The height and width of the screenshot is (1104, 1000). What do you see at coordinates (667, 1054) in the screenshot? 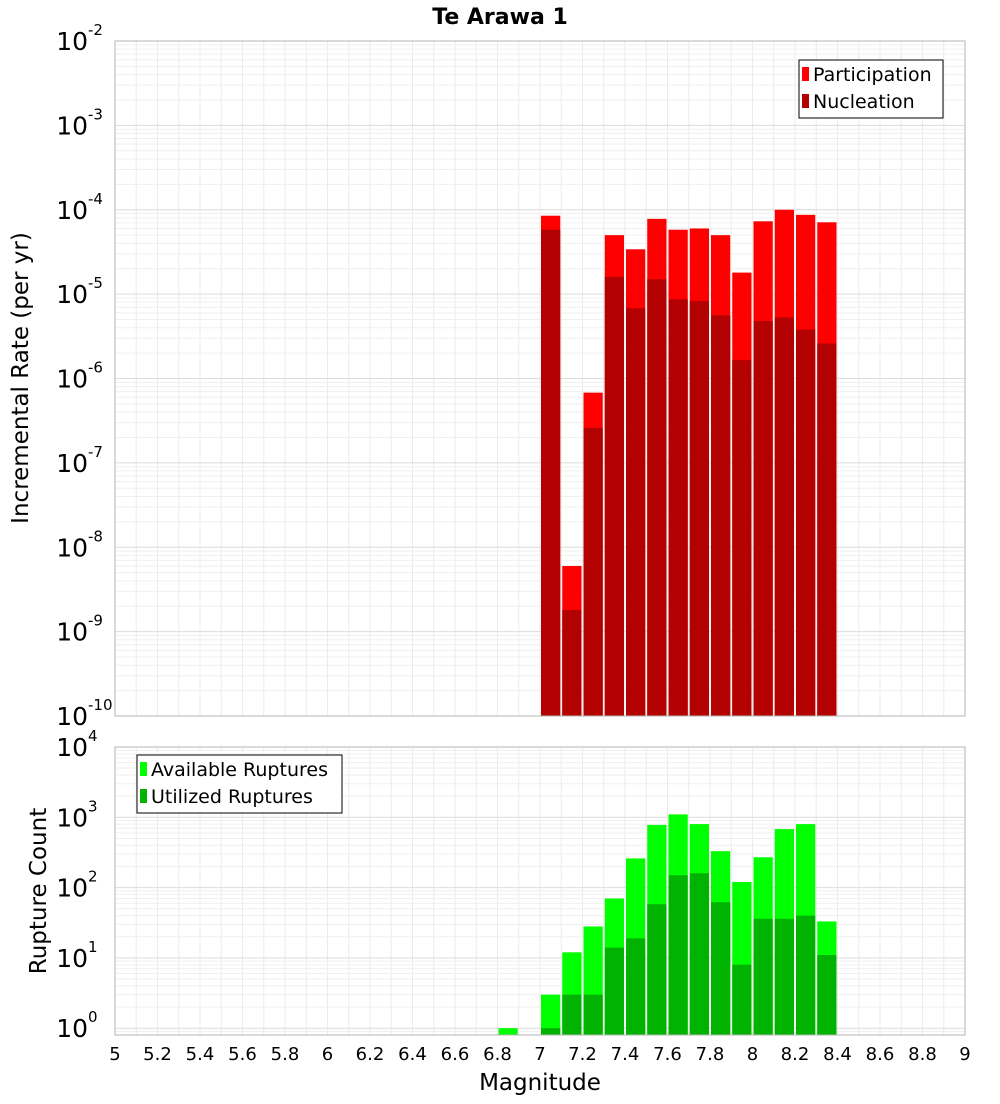
I see `x-tick-label: 7.6` at bounding box center [667, 1054].